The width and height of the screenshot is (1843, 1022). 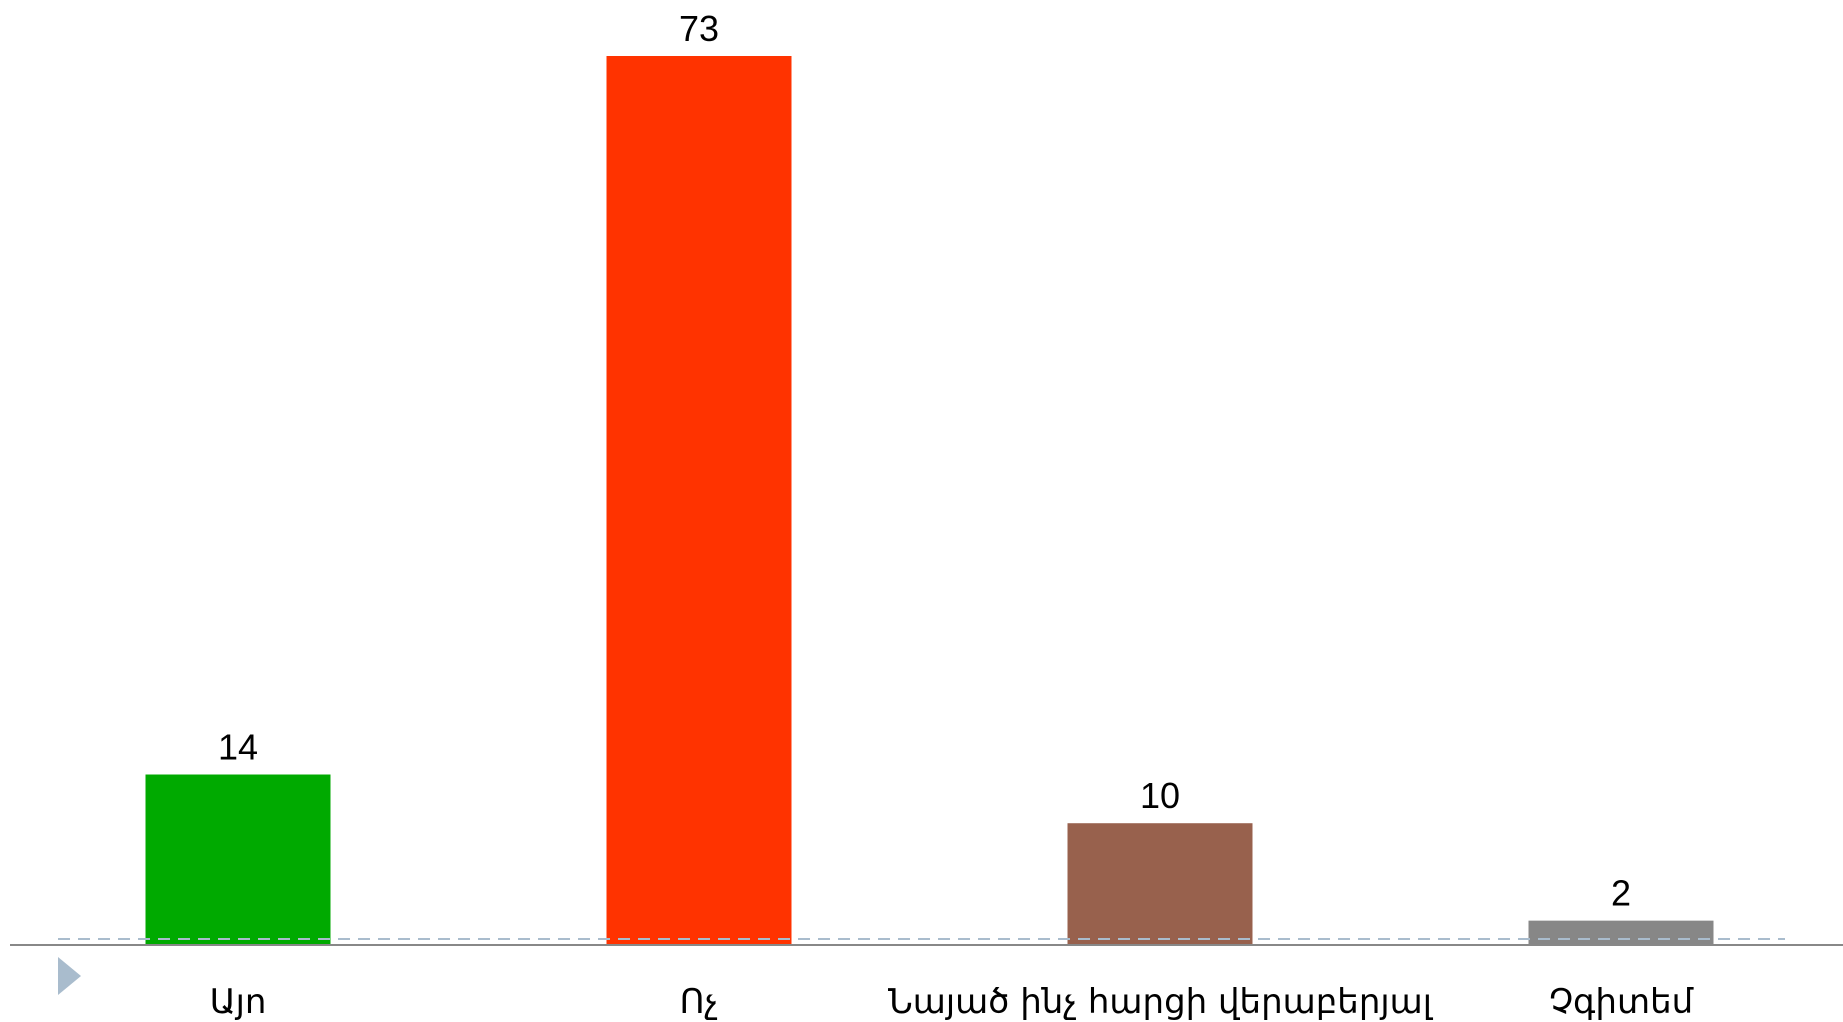 I want to click on category-labels-group: Այո Ոչ Նայած ինչ հարցի վերաբերյալ Չգիտեմ, so click(x=952, y=1002).